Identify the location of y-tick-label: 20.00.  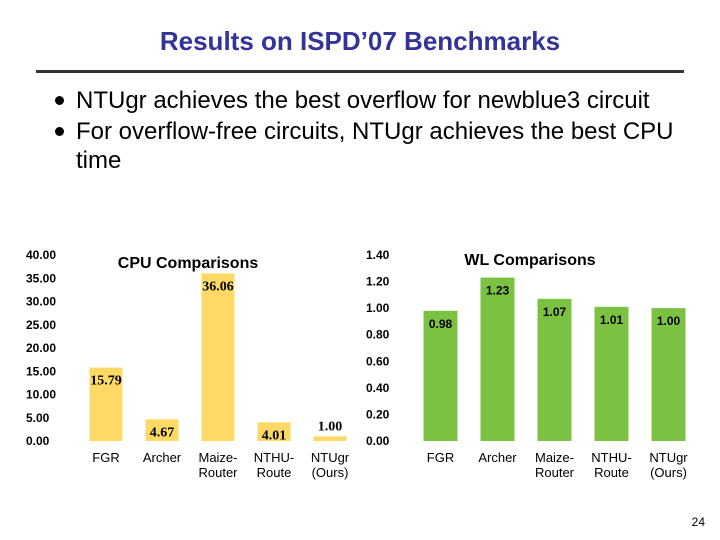
(41, 348).